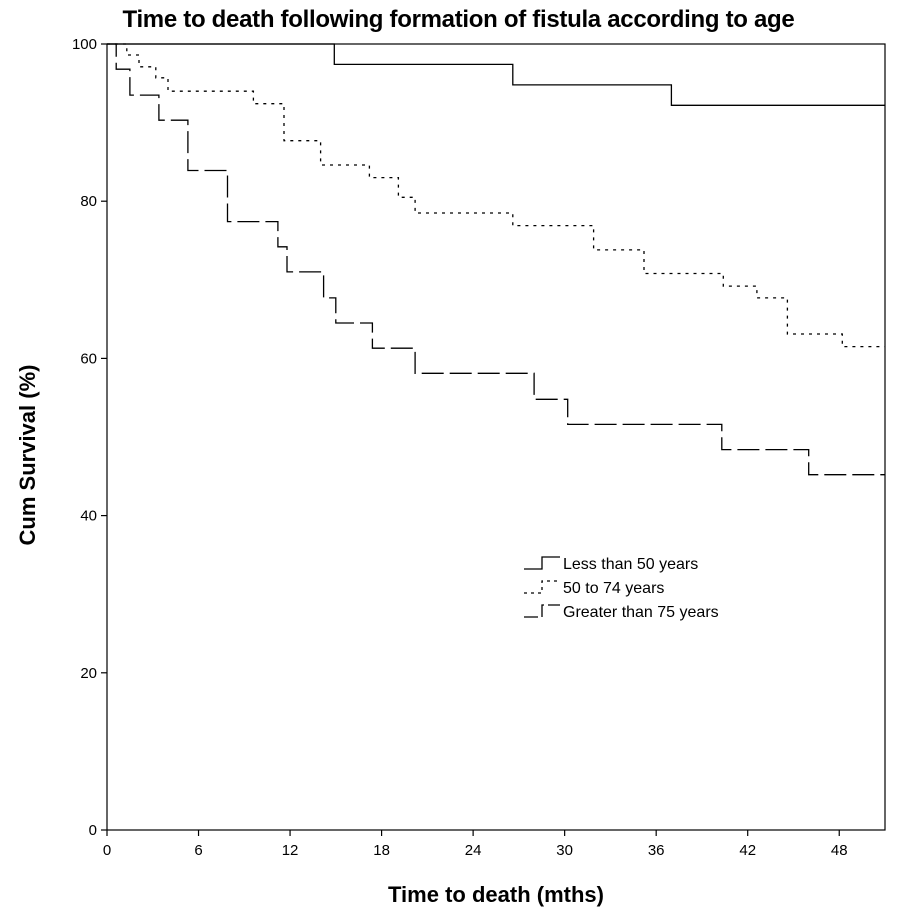 This screenshot has width=917, height=920. What do you see at coordinates (747, 850) in the screenshot?
I see `x-tick-label: 42` at bounding box center [747, 850].